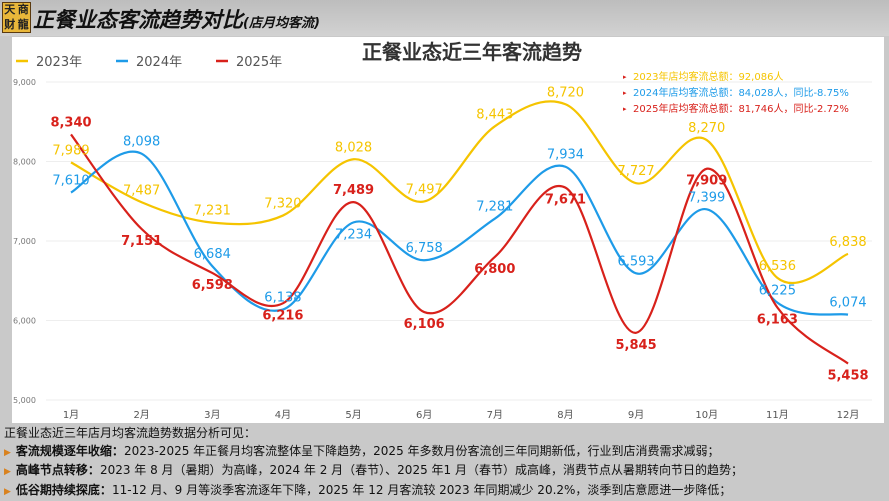 The height and width of the screenshot is (501, 889). What do you see at coordinates (777, 291) in the screenshot?
I see `data-label: 6,225` at bounding box center [777, 291].